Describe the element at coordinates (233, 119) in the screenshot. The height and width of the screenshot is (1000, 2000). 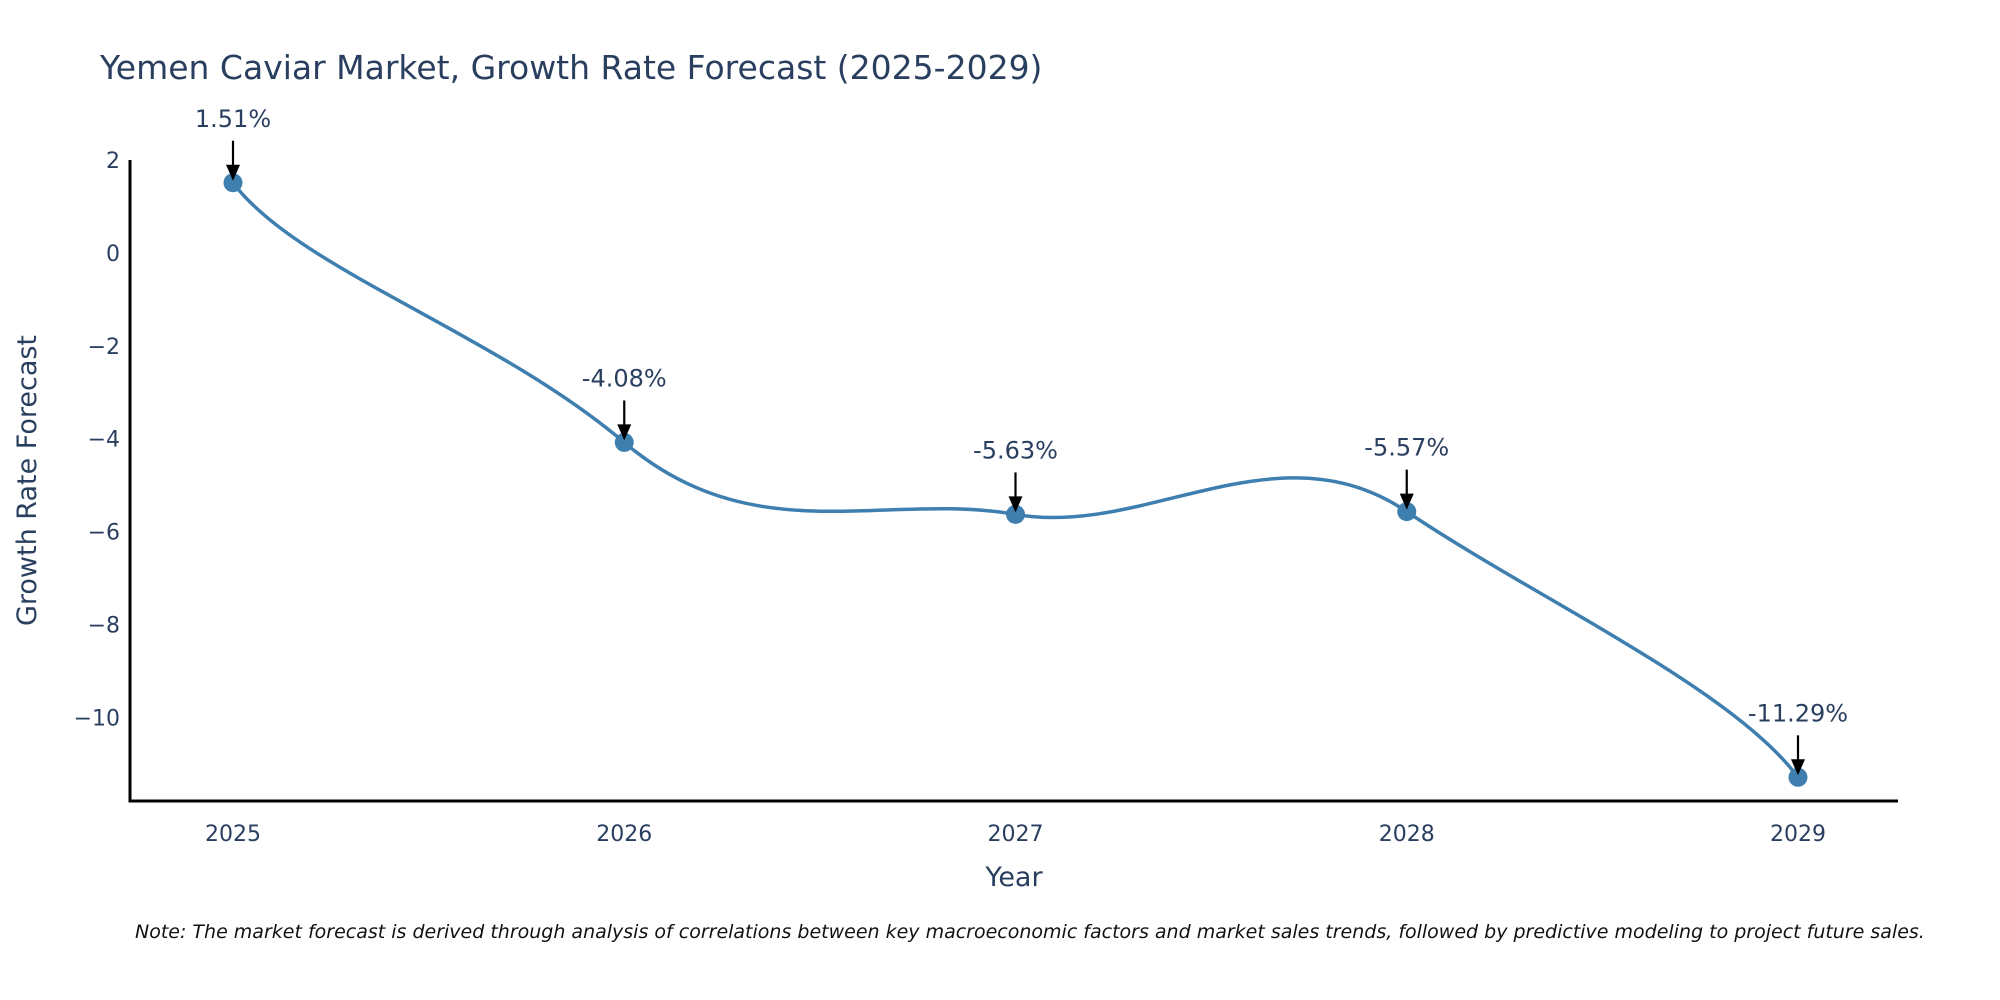
I see `annotation-label: 1.51%` at that location.